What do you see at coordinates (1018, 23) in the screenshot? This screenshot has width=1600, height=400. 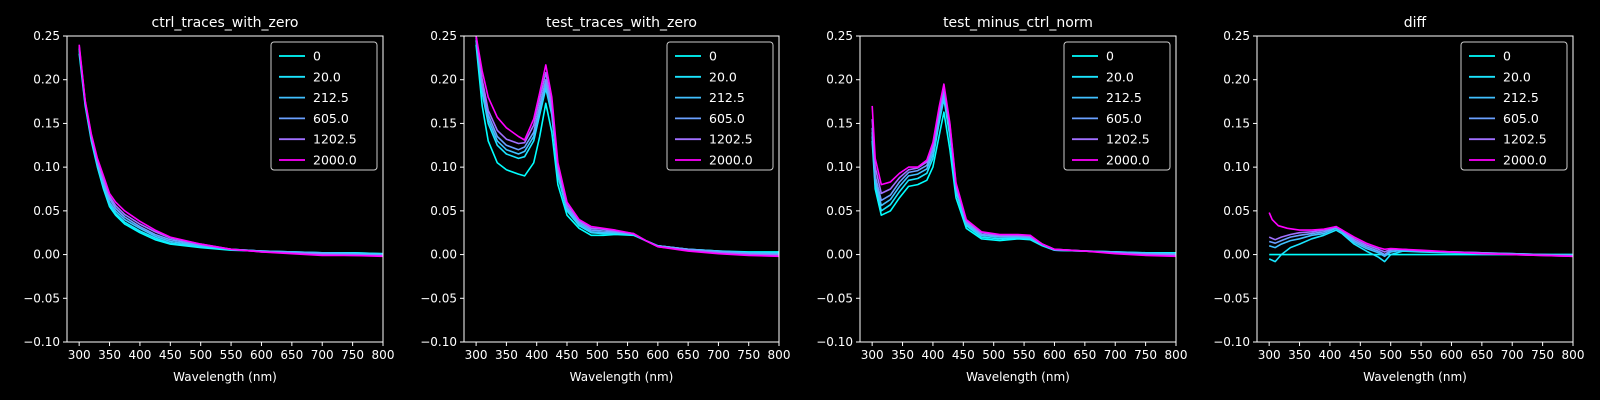 I see `chart-title: test_minus_ctrl_norm` at bounding box center [1018, 23].